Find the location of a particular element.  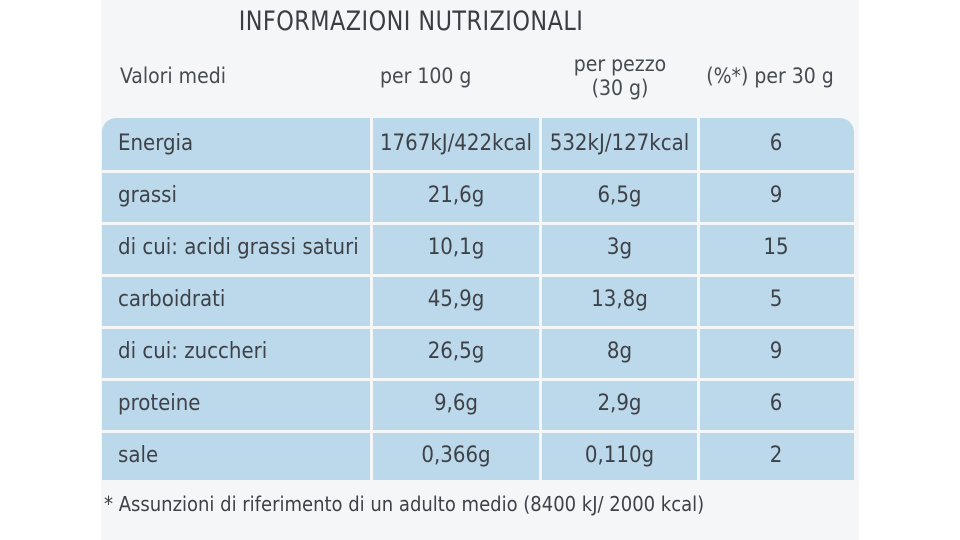

table-row: Energia 1767kJ/422kcal 532kJ/127kcal 6 is located at coordinates (478, 144).